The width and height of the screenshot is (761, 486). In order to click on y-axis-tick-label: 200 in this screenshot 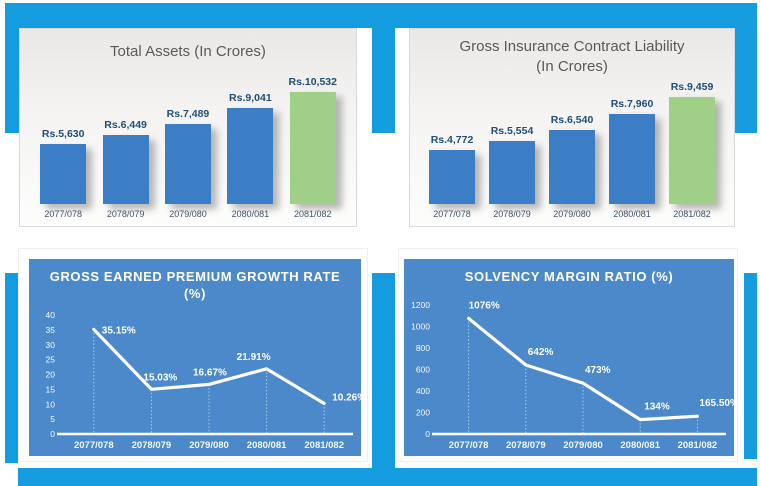, I will do `click(423, 413)`.